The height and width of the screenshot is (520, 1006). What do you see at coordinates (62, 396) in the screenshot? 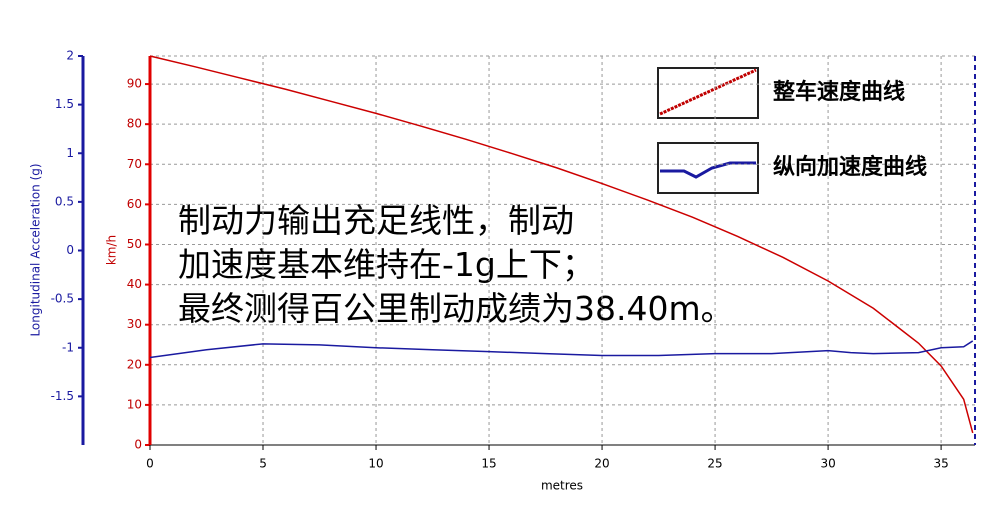
I see `y2-tick-label: -1.5` at bounding box center [62, 396].